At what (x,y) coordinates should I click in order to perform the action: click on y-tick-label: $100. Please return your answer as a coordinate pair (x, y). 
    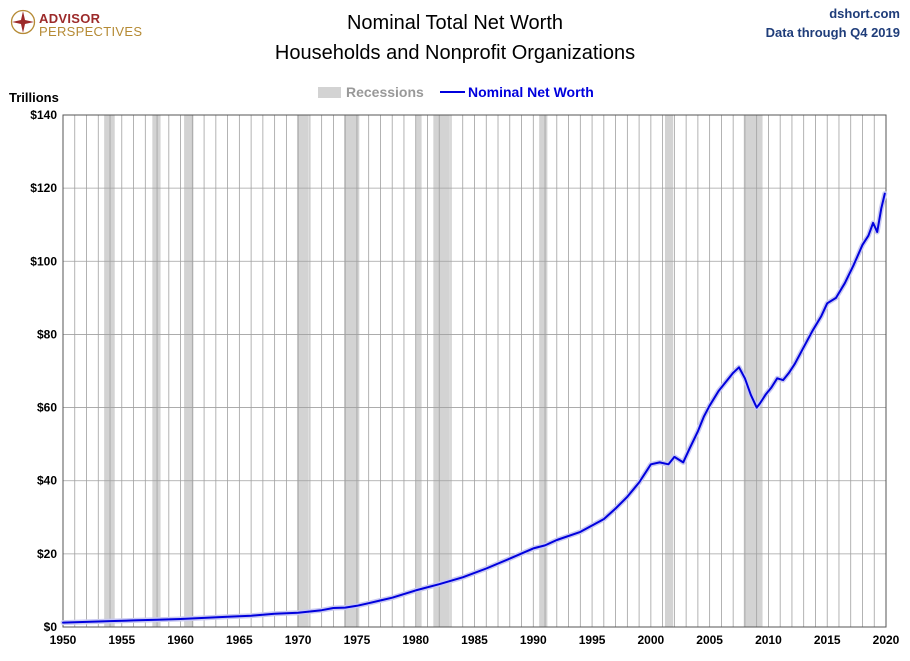
    Looking at the image, I should click on (43, 261).